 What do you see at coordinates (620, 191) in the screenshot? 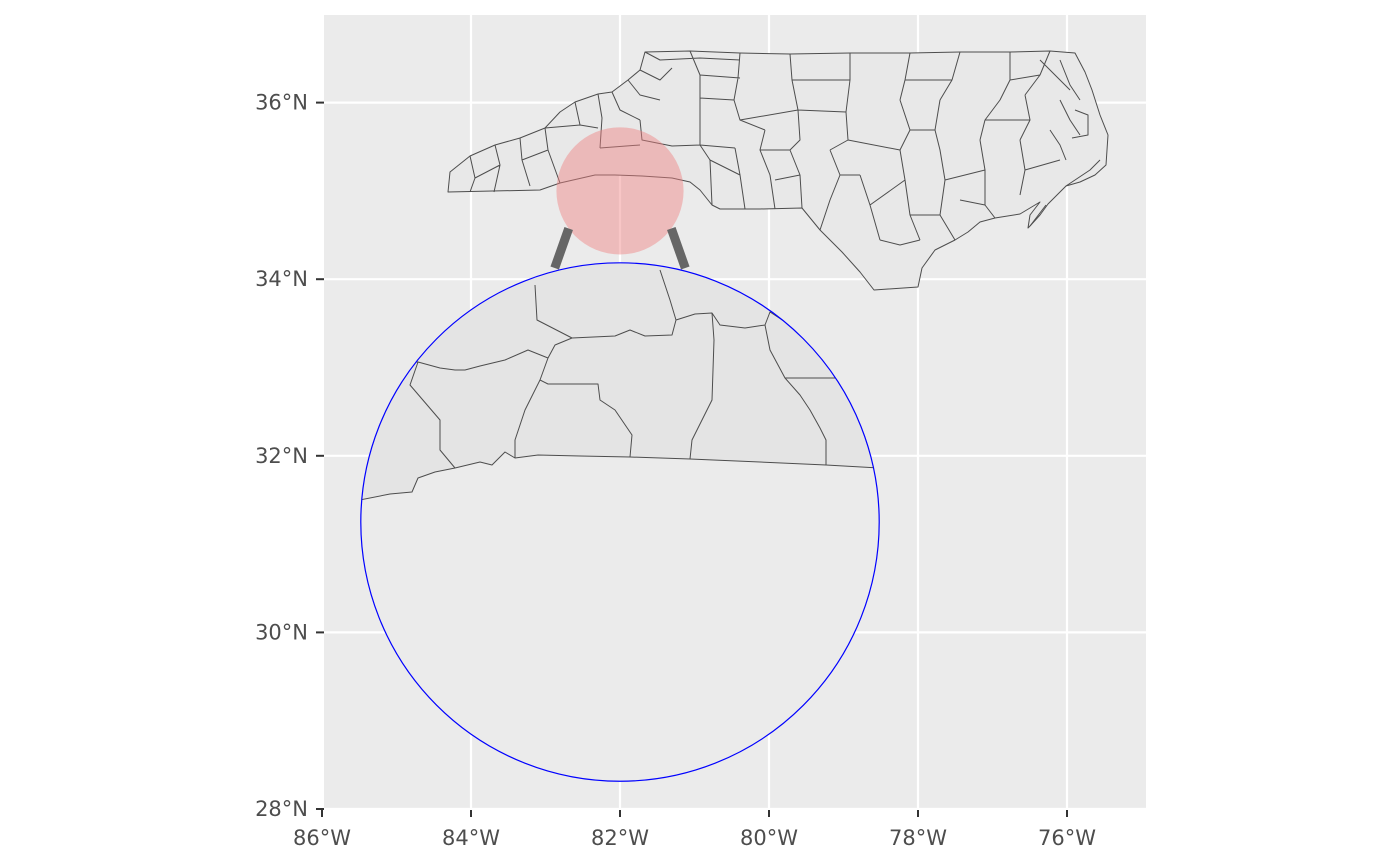
I see `inset-source-circle` at bounding box center [620, 191].